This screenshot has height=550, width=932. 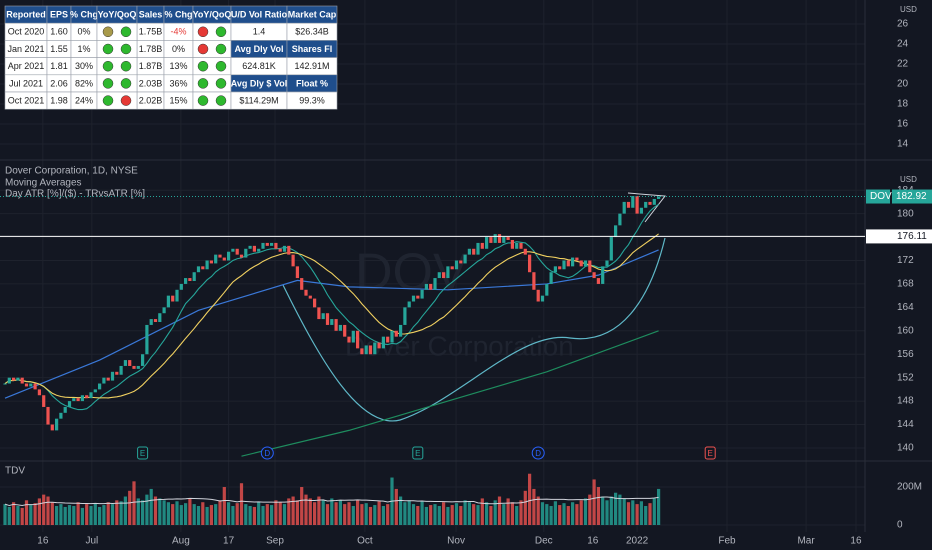 What do you see at coordinates (178, 83) in the screenshot?
I see `table-text: 36%` at bounding box center [178, 83].